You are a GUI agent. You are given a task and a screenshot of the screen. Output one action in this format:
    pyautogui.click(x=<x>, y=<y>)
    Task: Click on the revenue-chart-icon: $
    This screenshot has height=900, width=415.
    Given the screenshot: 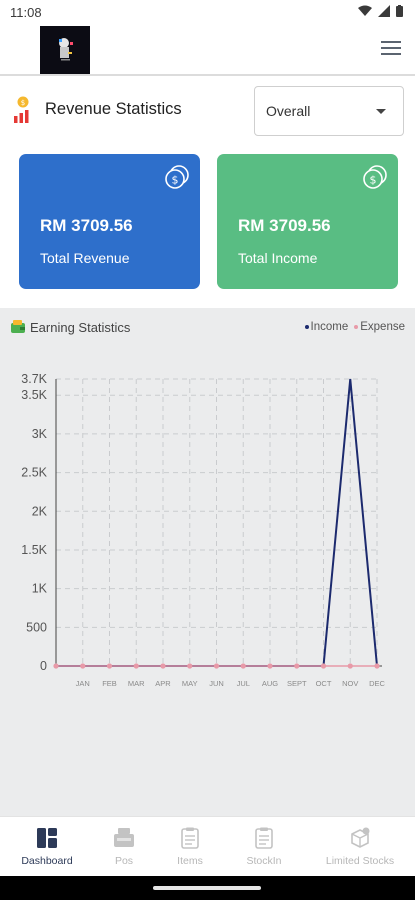 What is the action you would take?
    pyautogui.click(x=21, y=109)
    